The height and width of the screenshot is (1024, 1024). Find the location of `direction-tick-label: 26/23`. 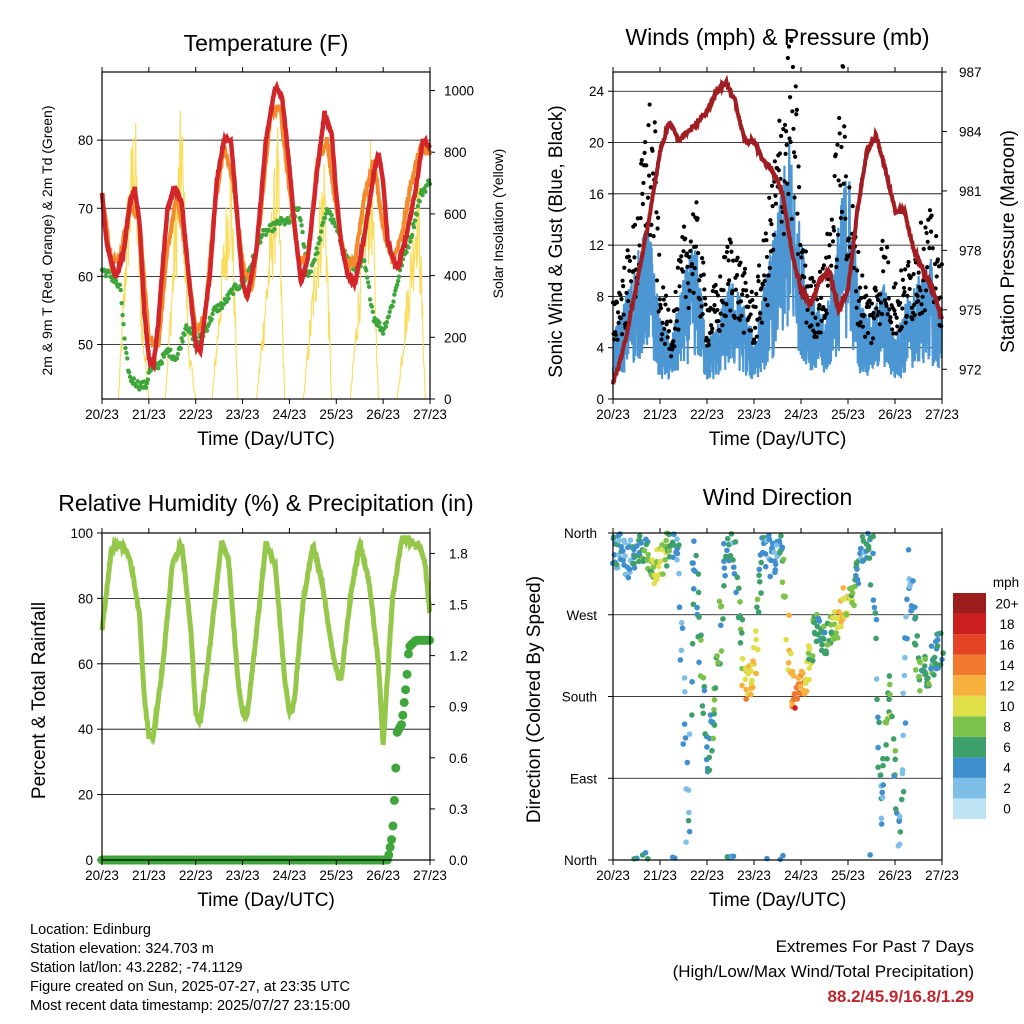

direction-tick-label: 26/23 is located at coordinates (895, 875).